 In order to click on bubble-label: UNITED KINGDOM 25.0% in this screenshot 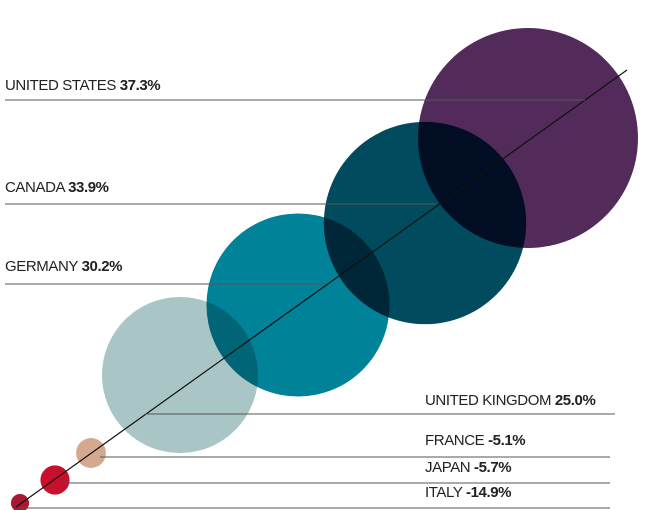, I will do `click(510, 400)`.